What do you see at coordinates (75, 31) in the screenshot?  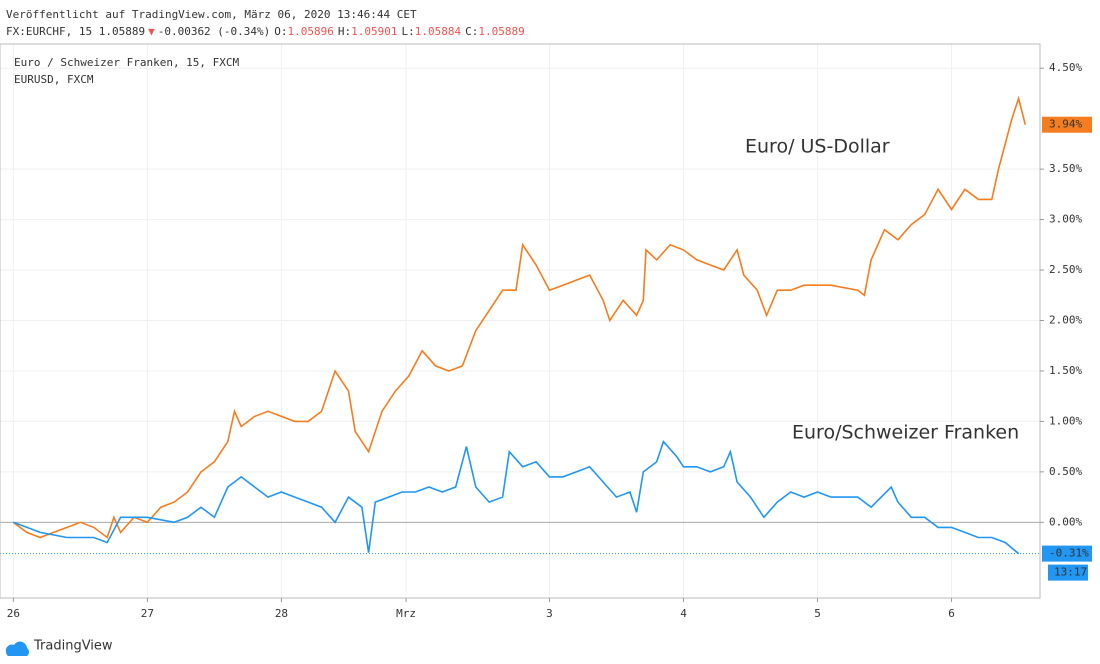 I see `symbol: FX:EURCHF, 15 1.05889` at bounding box center [75, 31].